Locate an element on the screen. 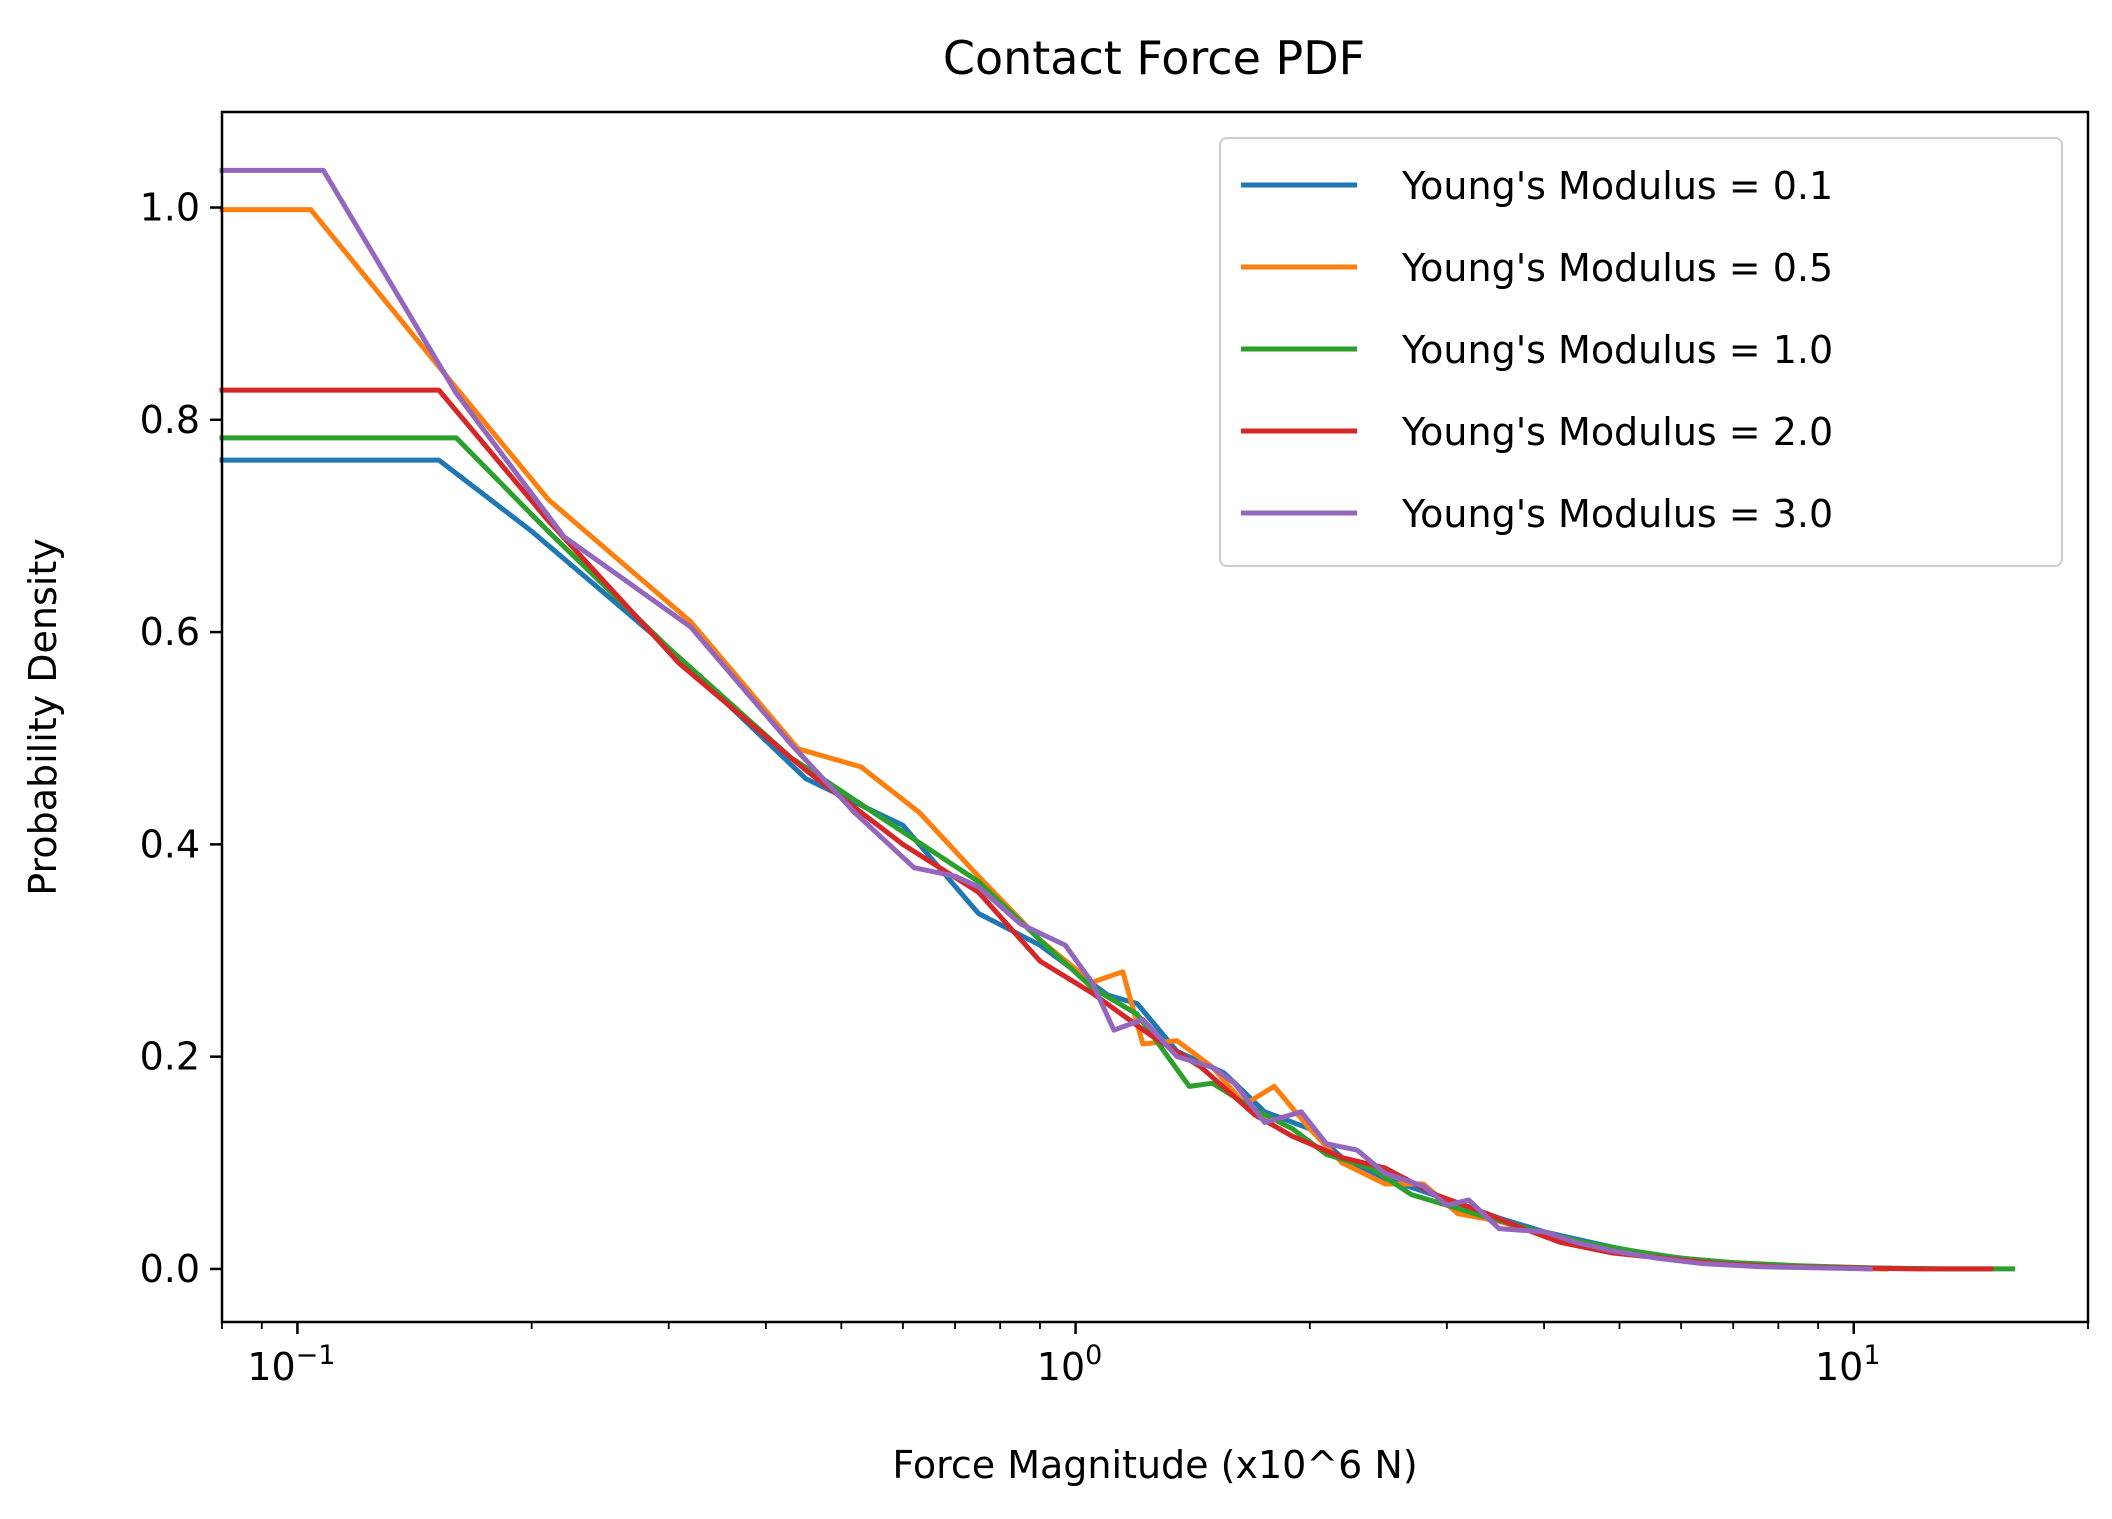  y-axis-title: Probability Density is located at coordinates (43, 716).